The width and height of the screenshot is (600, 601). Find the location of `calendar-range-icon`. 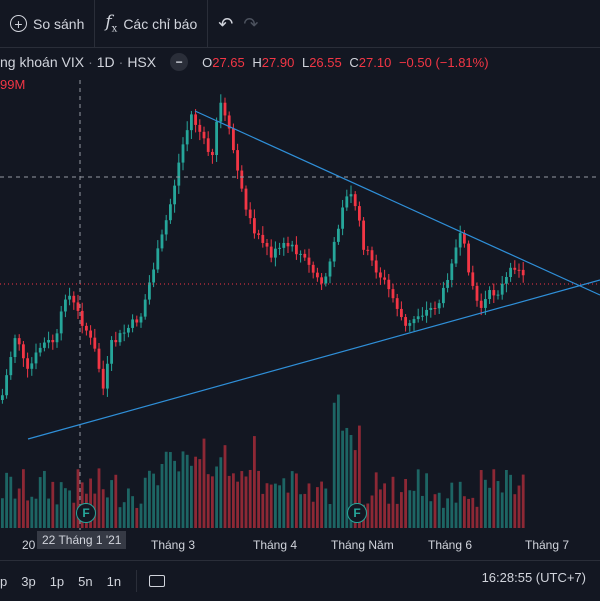

calendar-range-icon is located at coordinates (157, 581).